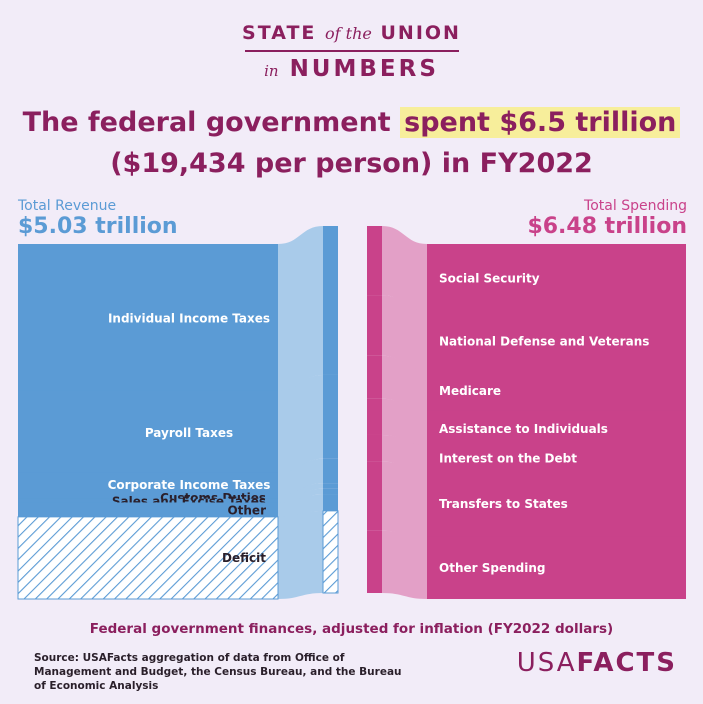 This screenshot has height=704, width=703. What do you see at coordinates (503, 504) in the screenshot?
I see `label-transfers-to-states: Transfers to States` at bounding box center [503, 504].